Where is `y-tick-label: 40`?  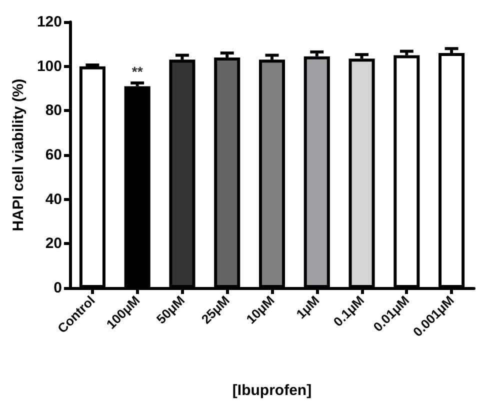
y-tick-label: 40 is located at coordinates (53, 199).